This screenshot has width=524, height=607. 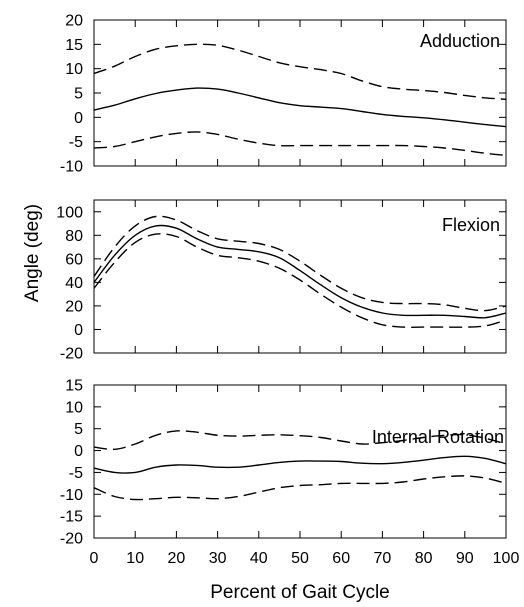 I want to click on x-tick-label: 30, so click(x=218, y=558).